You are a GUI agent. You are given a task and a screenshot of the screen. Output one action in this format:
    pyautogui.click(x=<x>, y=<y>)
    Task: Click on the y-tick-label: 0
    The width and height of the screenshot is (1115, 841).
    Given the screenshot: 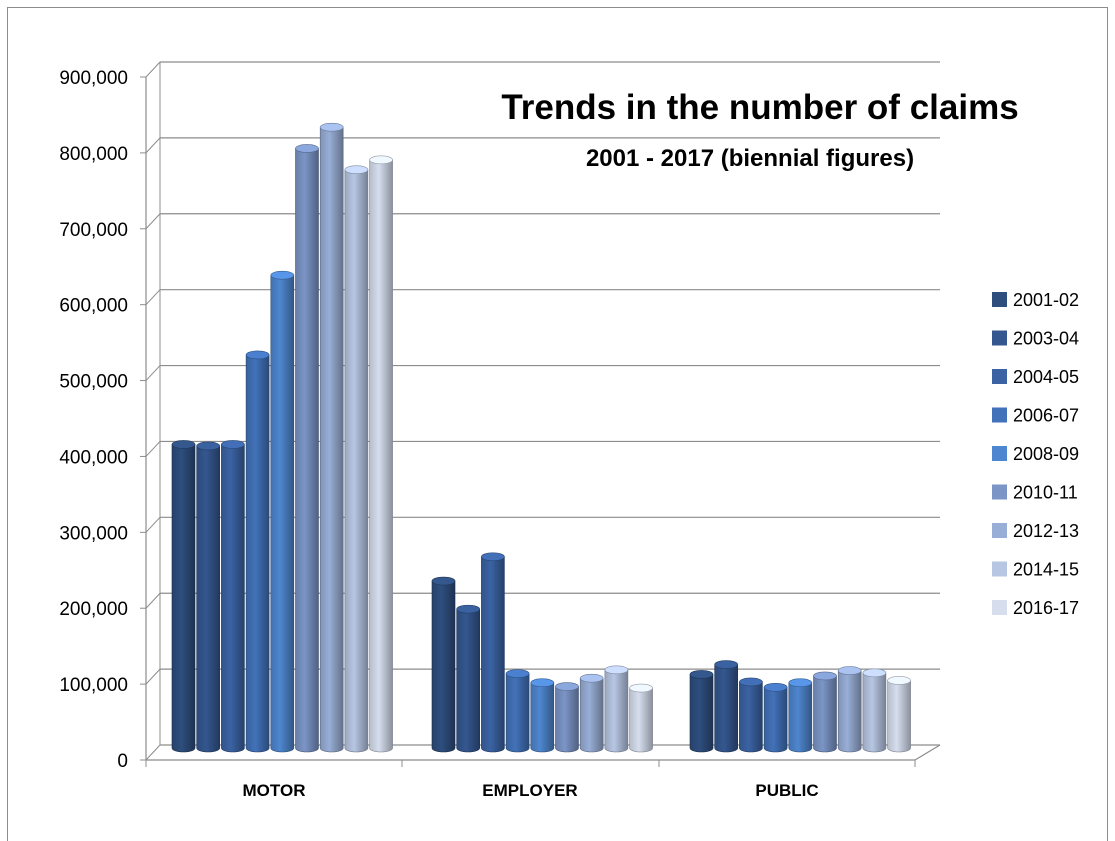 What is the action you would take?
    pyautogui.click(x=122, y=761)
    